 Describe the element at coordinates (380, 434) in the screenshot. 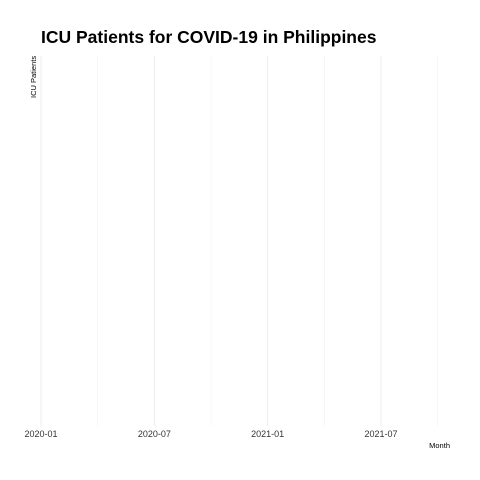

I see `x-tick-label: 2021-07` at that location.